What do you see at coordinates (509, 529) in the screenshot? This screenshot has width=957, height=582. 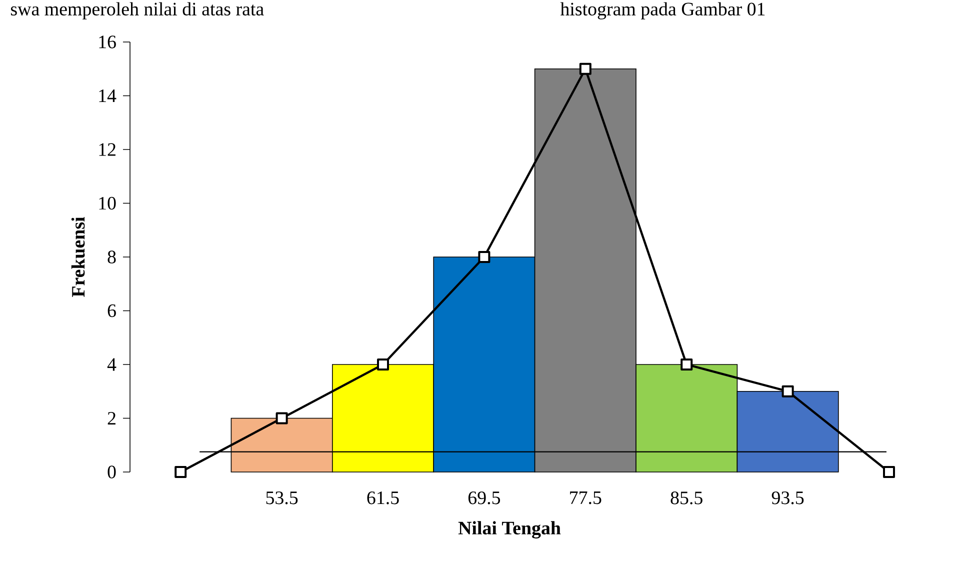 I see `x-axis-title: Nilai Tengah` at bounding box center [509, 529].